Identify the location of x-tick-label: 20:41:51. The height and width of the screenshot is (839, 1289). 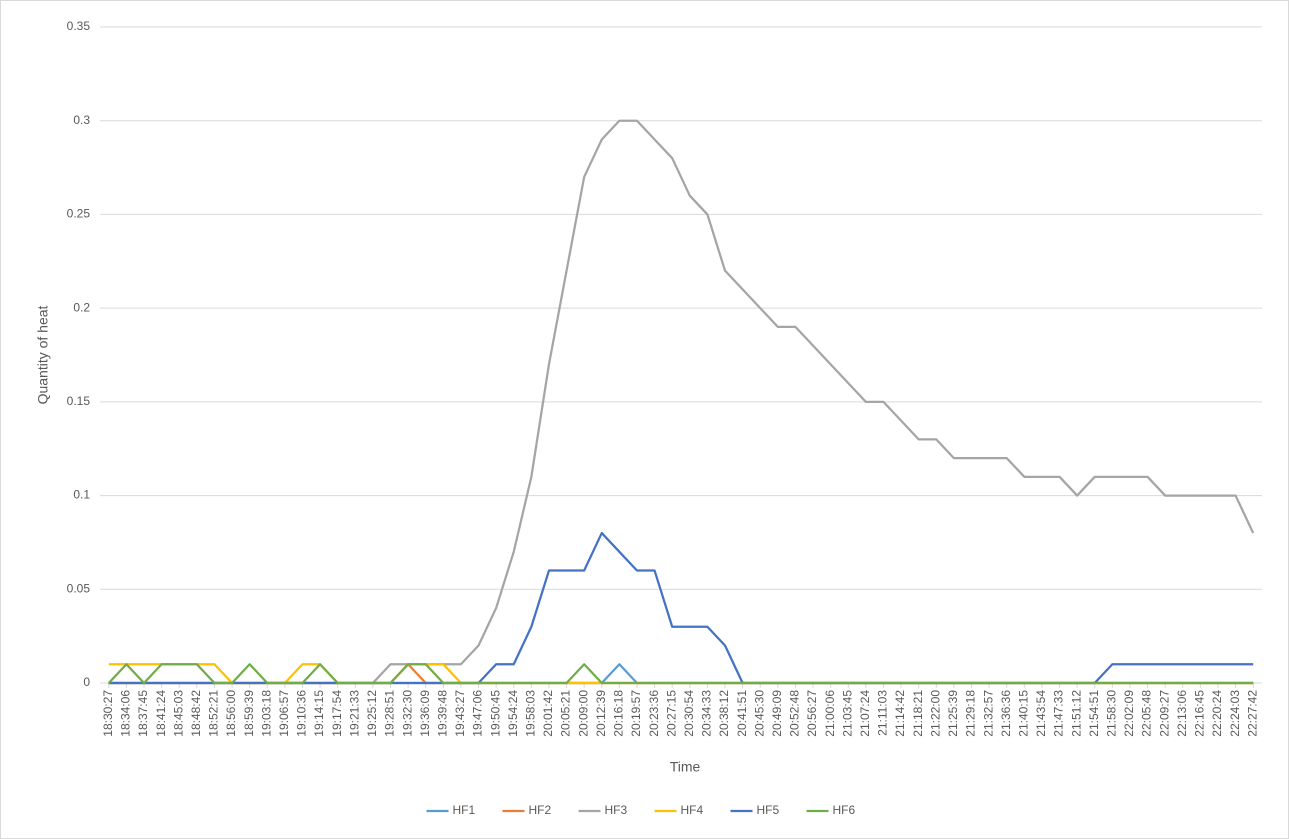
(742, 713).